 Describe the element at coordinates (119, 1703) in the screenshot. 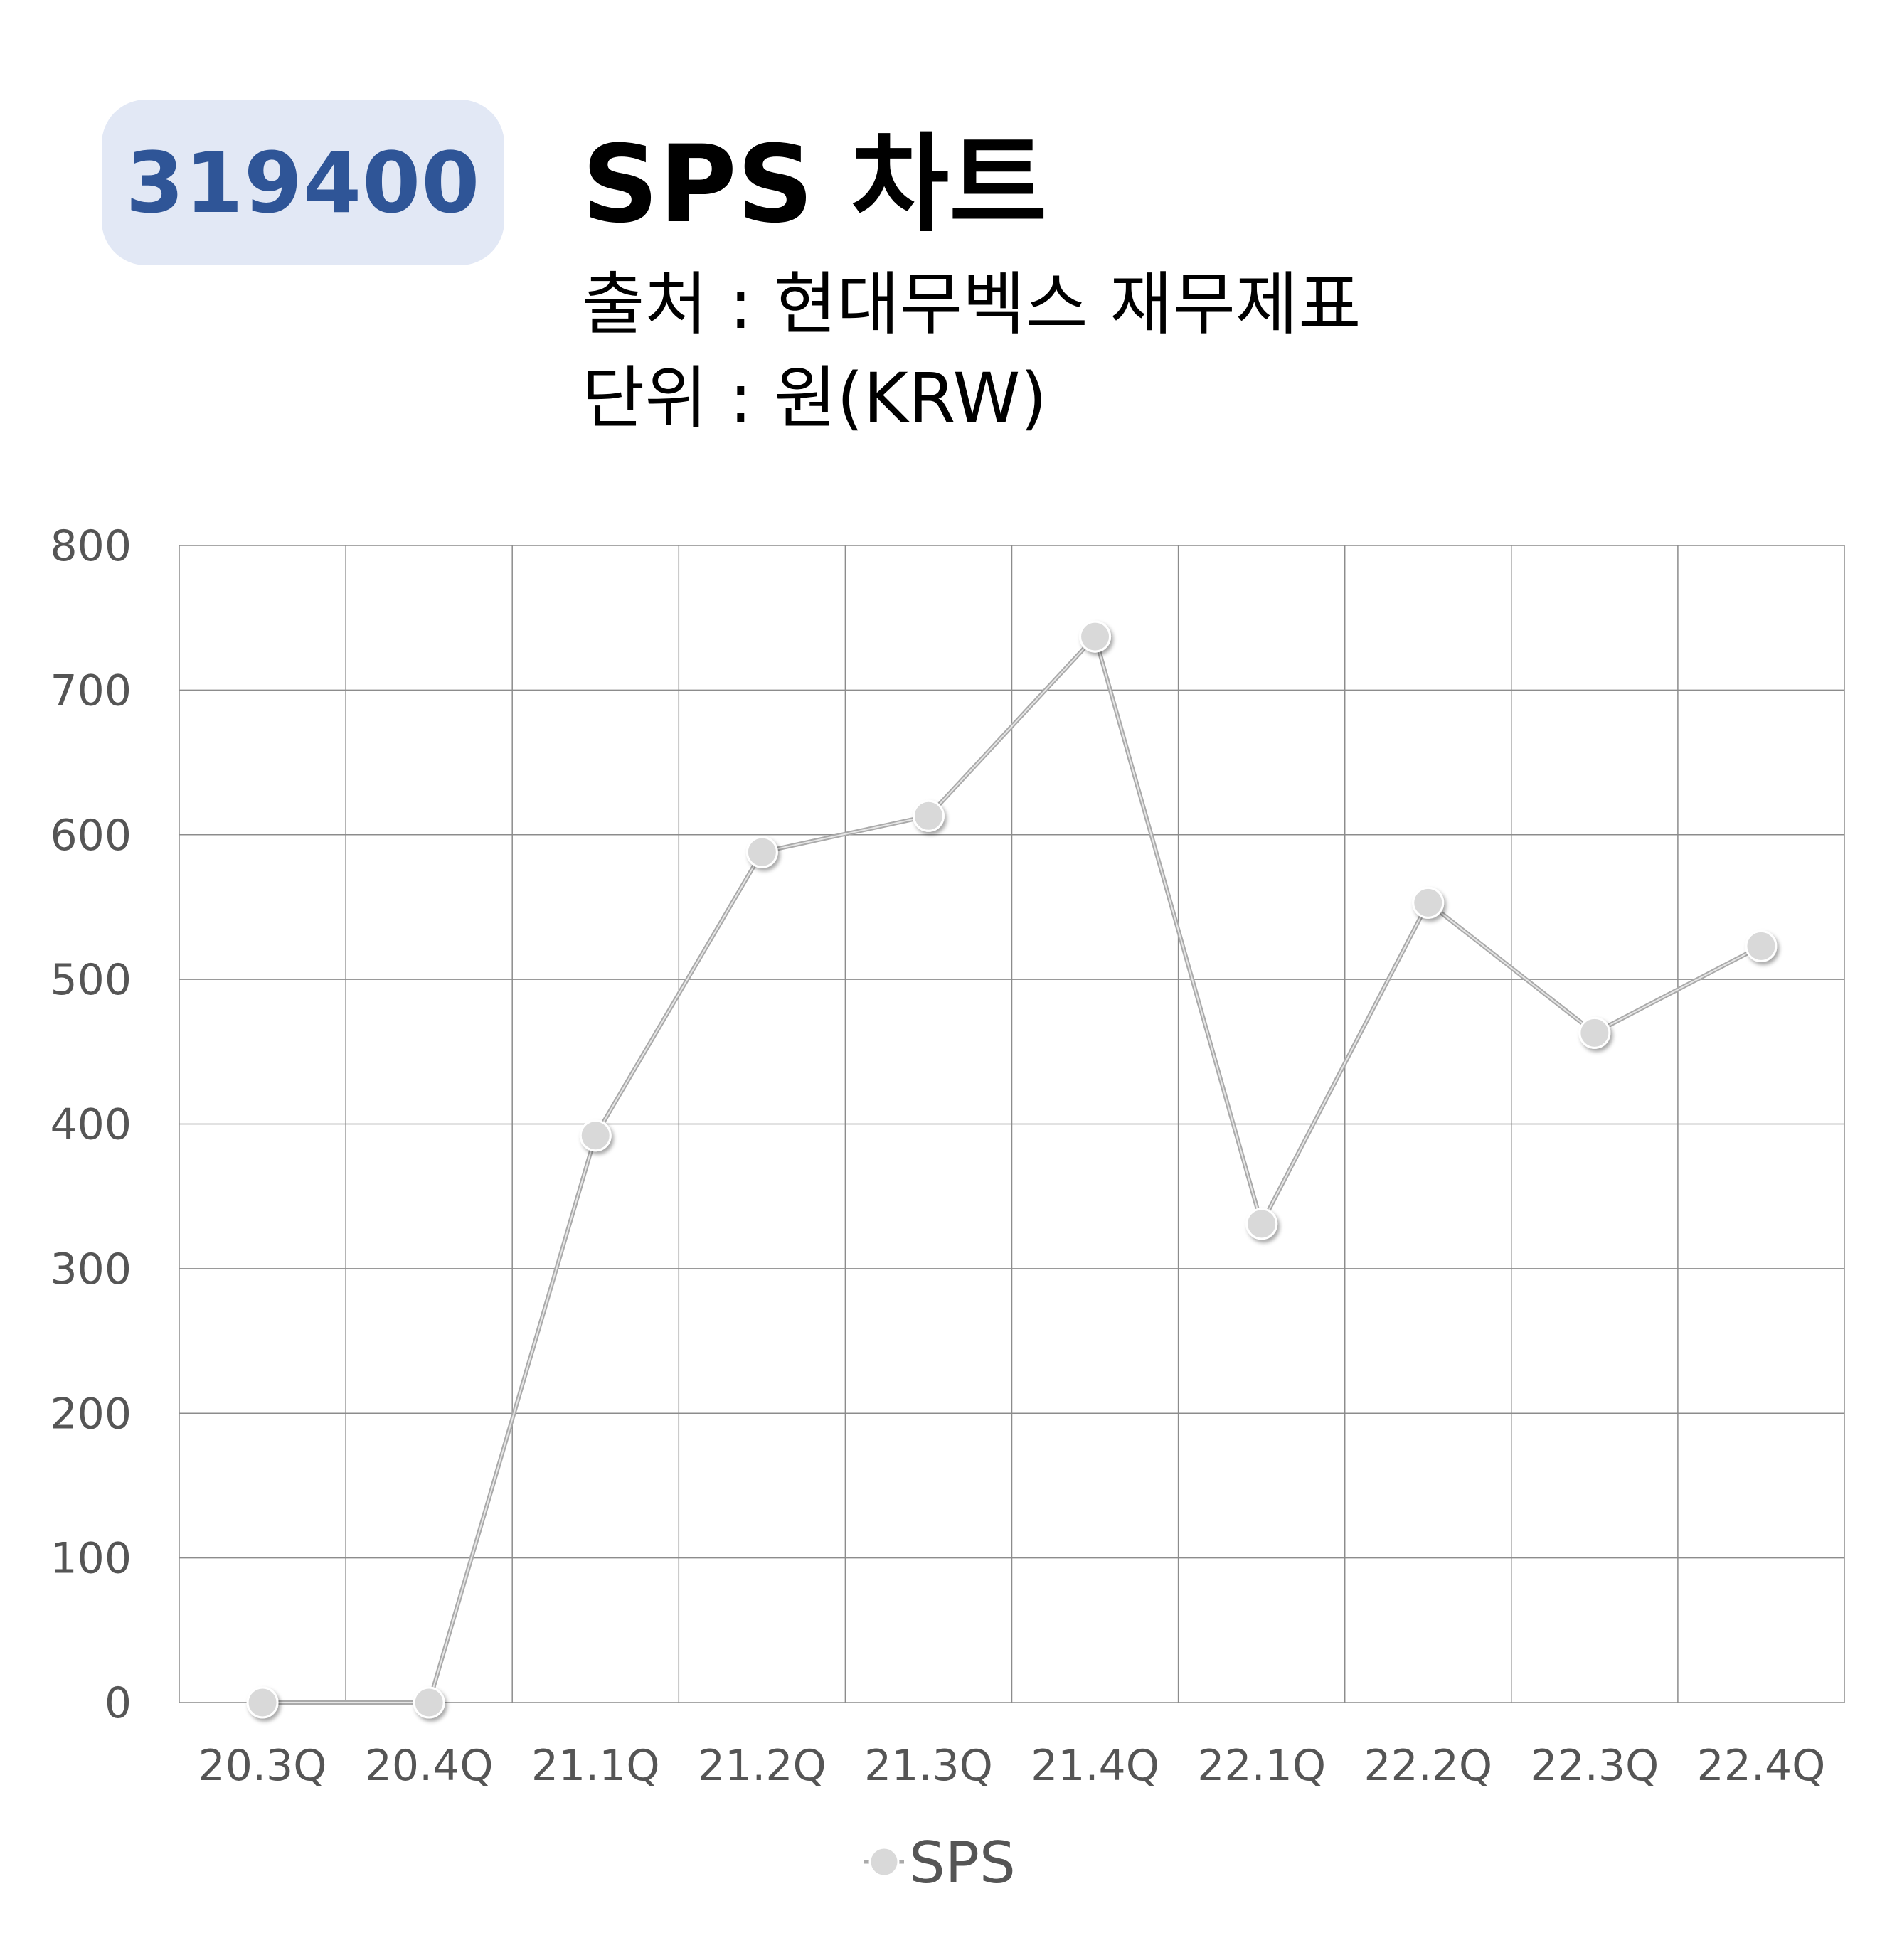

I see `y-tick-label: 0` at that location.